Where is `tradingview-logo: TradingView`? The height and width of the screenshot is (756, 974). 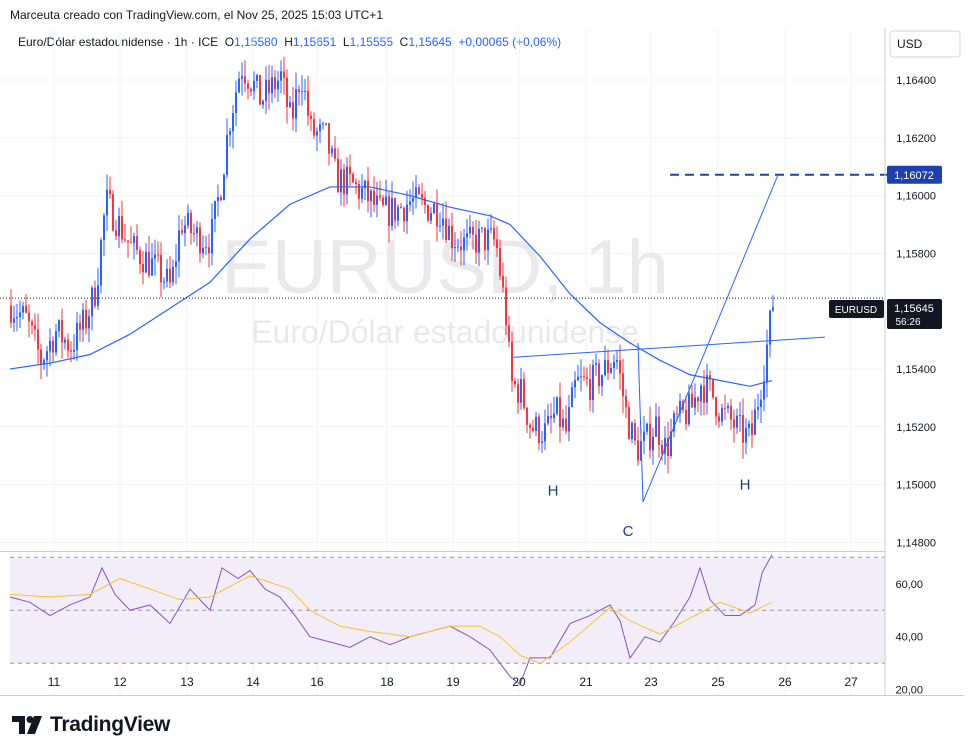 tradingview-logo: TradingView is located at coordinates (91, 725).